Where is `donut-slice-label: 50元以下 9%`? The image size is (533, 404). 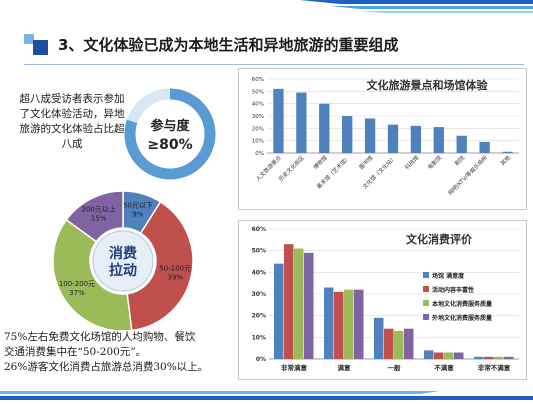
donut-slice-label: 50元以下 9% is located at coordinates (138, 210).